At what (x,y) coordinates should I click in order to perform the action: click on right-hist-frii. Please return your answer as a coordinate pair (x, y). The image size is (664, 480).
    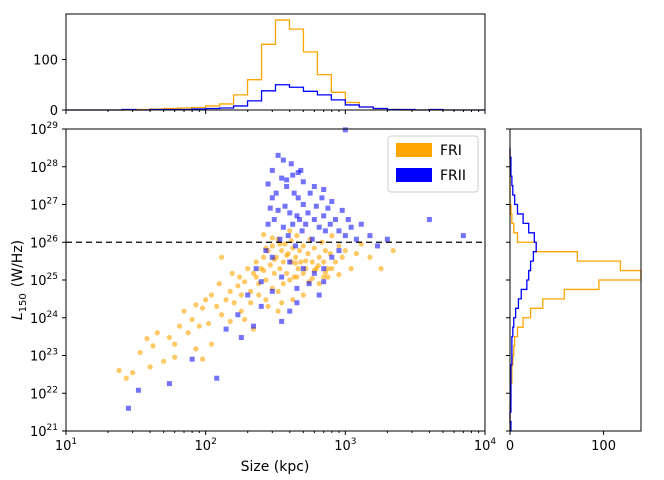
    Looking at the image, I should click on (523, 289).